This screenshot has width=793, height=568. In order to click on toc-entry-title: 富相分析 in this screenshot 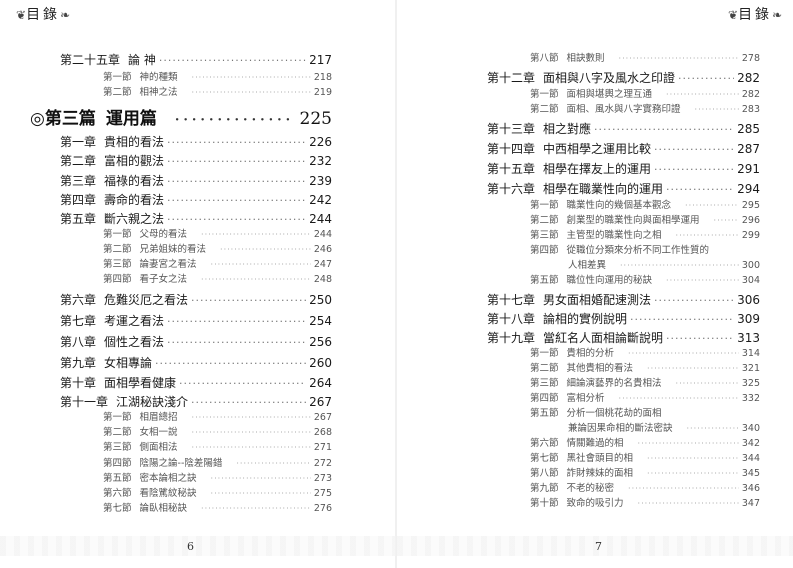, I will do `click(585, 398)`.